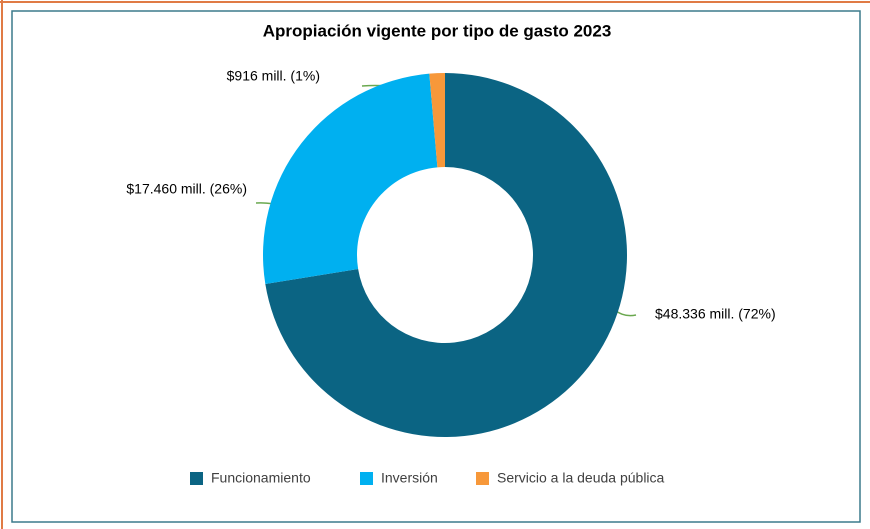 Image resolution: width=870 pixels, height=529 pixels. I want to click on data-label: $17.460 mill. (26%), so click(186, 189).